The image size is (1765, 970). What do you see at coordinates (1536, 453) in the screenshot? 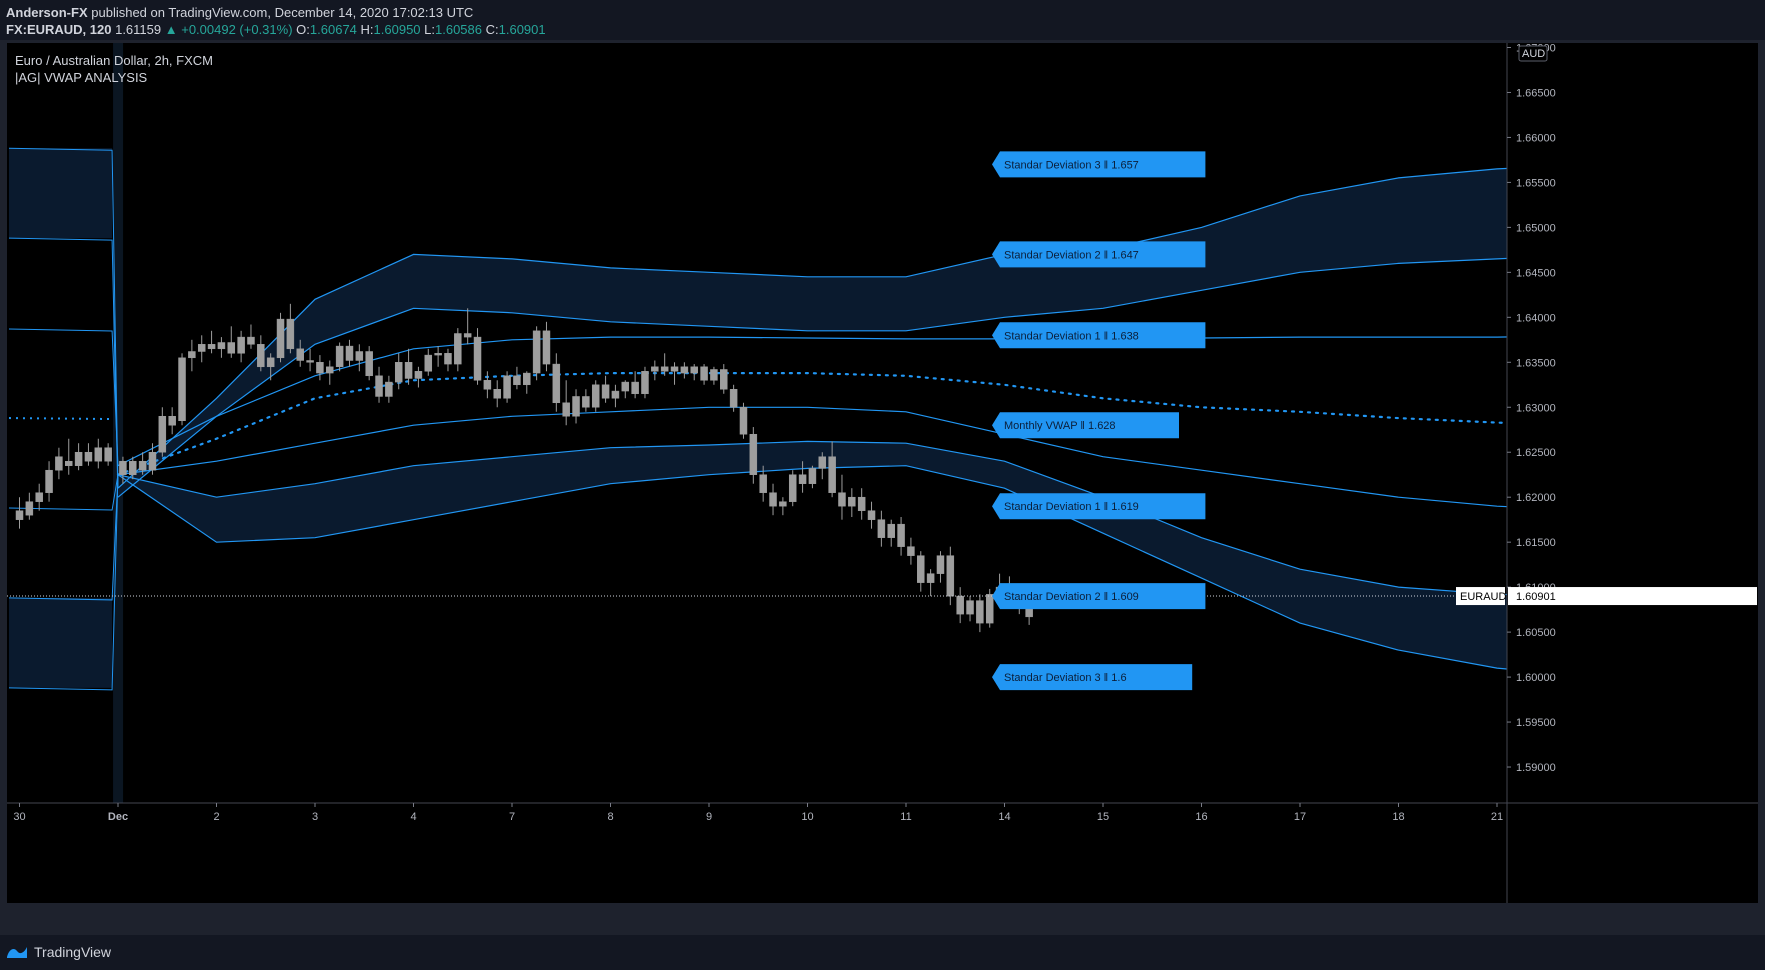
I see `y-tick-label: 1.62500` at bounding box center [1536, 453].